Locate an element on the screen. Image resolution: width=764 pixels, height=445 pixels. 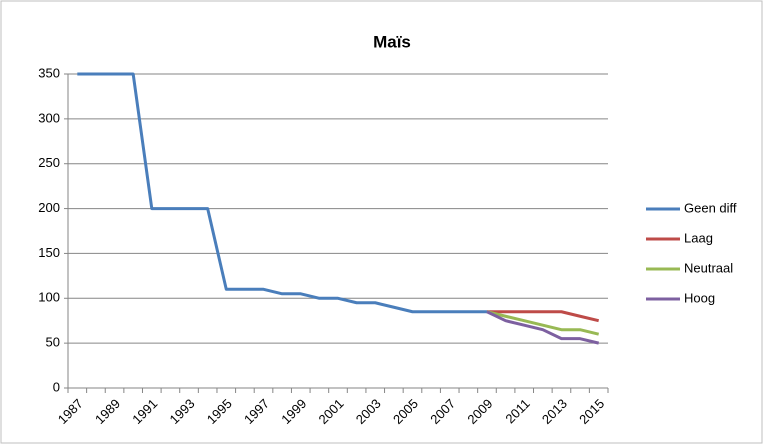
y-tick-label: 0 is located at coordinates (56, 386).